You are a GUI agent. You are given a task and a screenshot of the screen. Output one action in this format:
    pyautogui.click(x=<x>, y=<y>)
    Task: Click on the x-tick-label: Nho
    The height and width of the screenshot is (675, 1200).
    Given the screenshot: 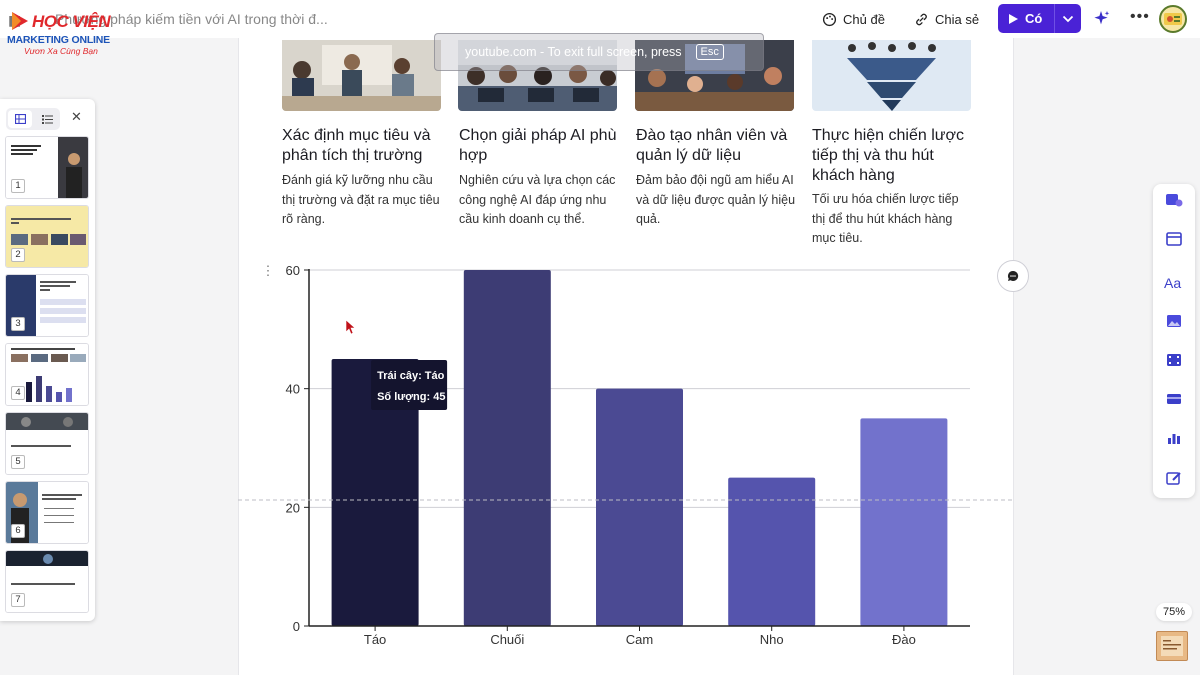 What is the action you would take?
    pyautogui.click(x=772, y=639)
    